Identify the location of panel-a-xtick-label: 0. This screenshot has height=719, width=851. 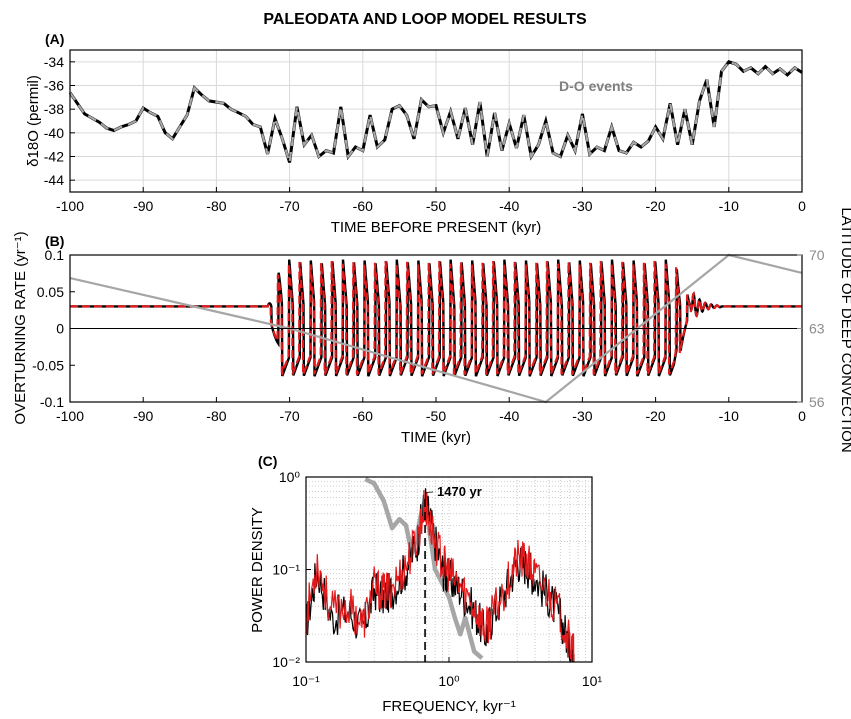
(802, 206).